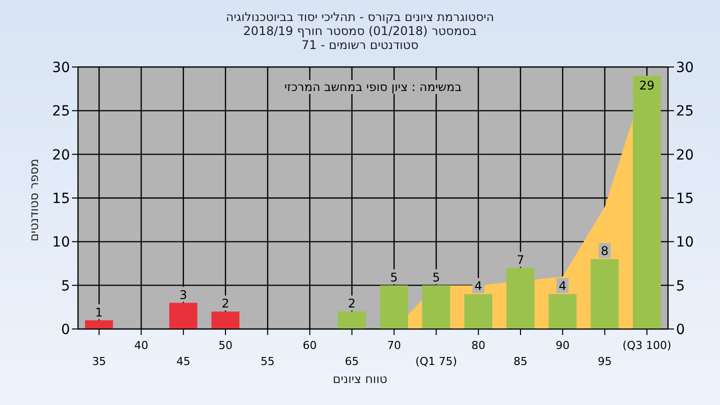 Image resolution: width=720 pixels, height=405 pixels. Describe the element at coordinates (605, 361) in the screenshot. I see `x-tick-label: 95` at that location.